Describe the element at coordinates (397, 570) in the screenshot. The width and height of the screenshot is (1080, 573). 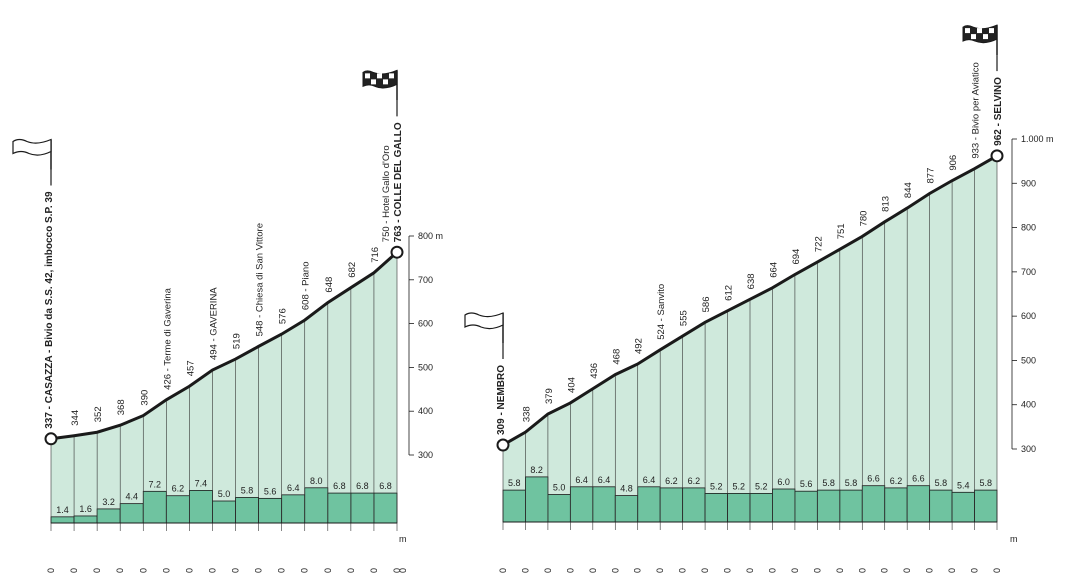
I see `x-tick-label: 7.500` at that location.